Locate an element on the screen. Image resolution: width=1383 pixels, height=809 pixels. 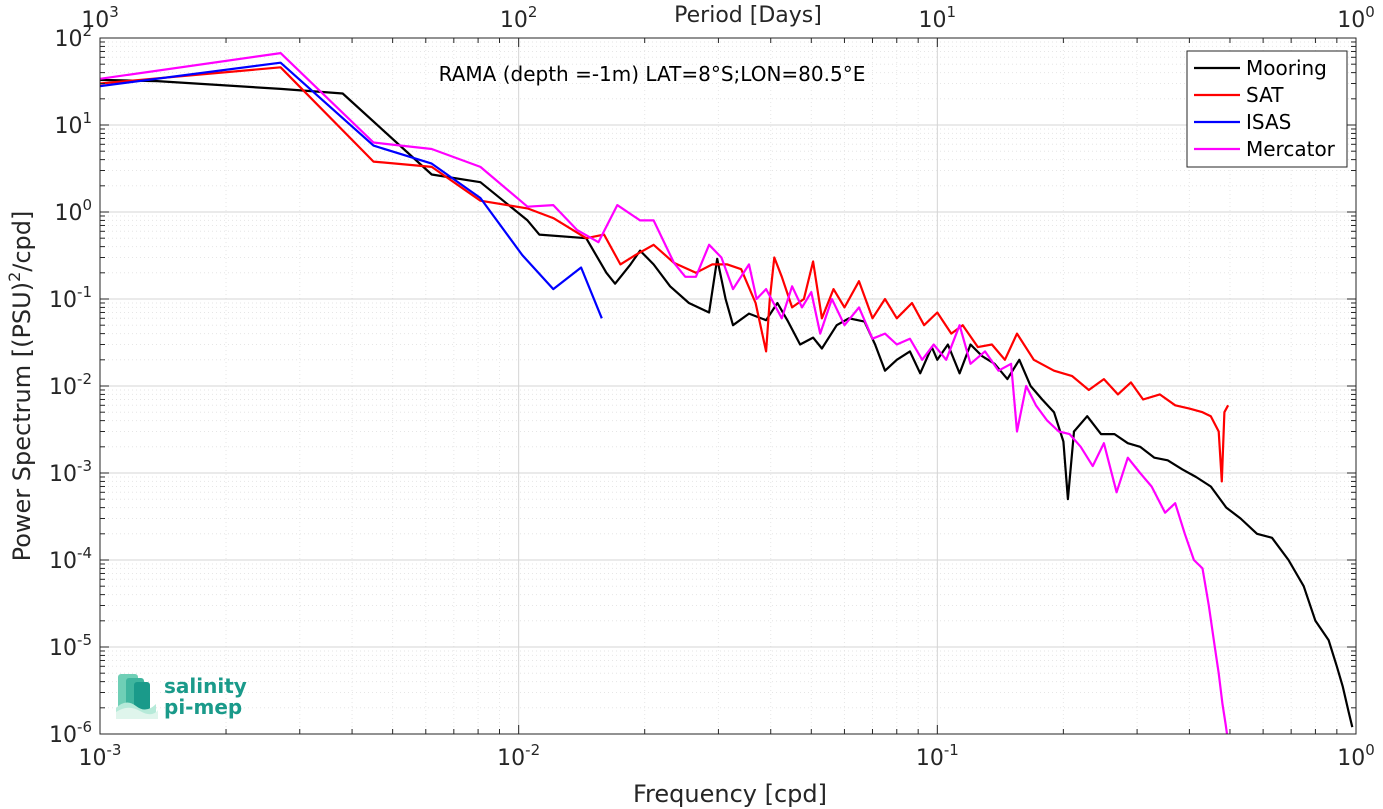
x-tick-label: 10⁻³ is located at coordinates (100, 756).